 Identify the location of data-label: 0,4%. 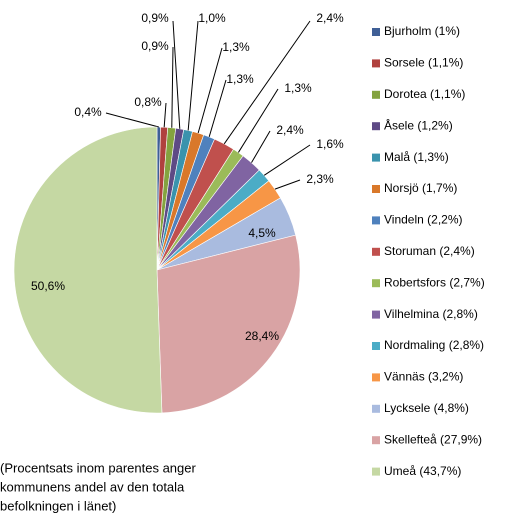
(88, 112).